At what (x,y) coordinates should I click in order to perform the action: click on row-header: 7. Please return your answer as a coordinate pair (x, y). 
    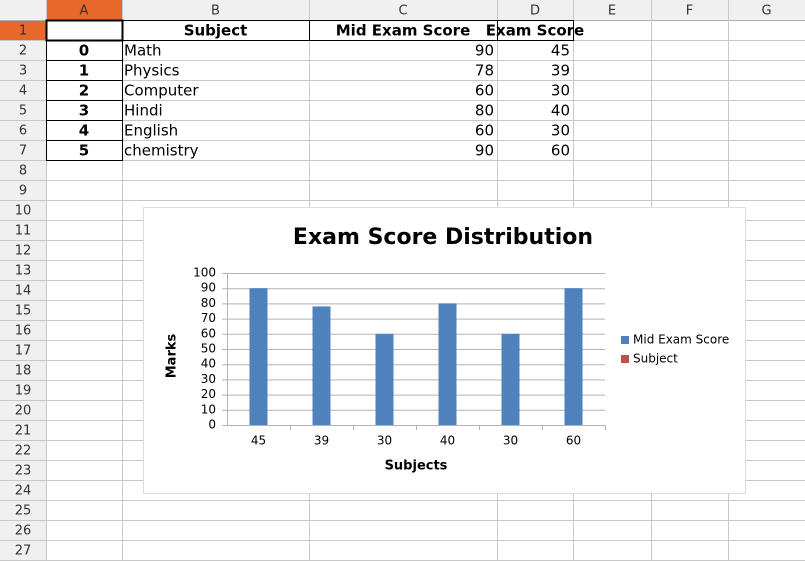
    Looking at the image, I should click on (23, 151).